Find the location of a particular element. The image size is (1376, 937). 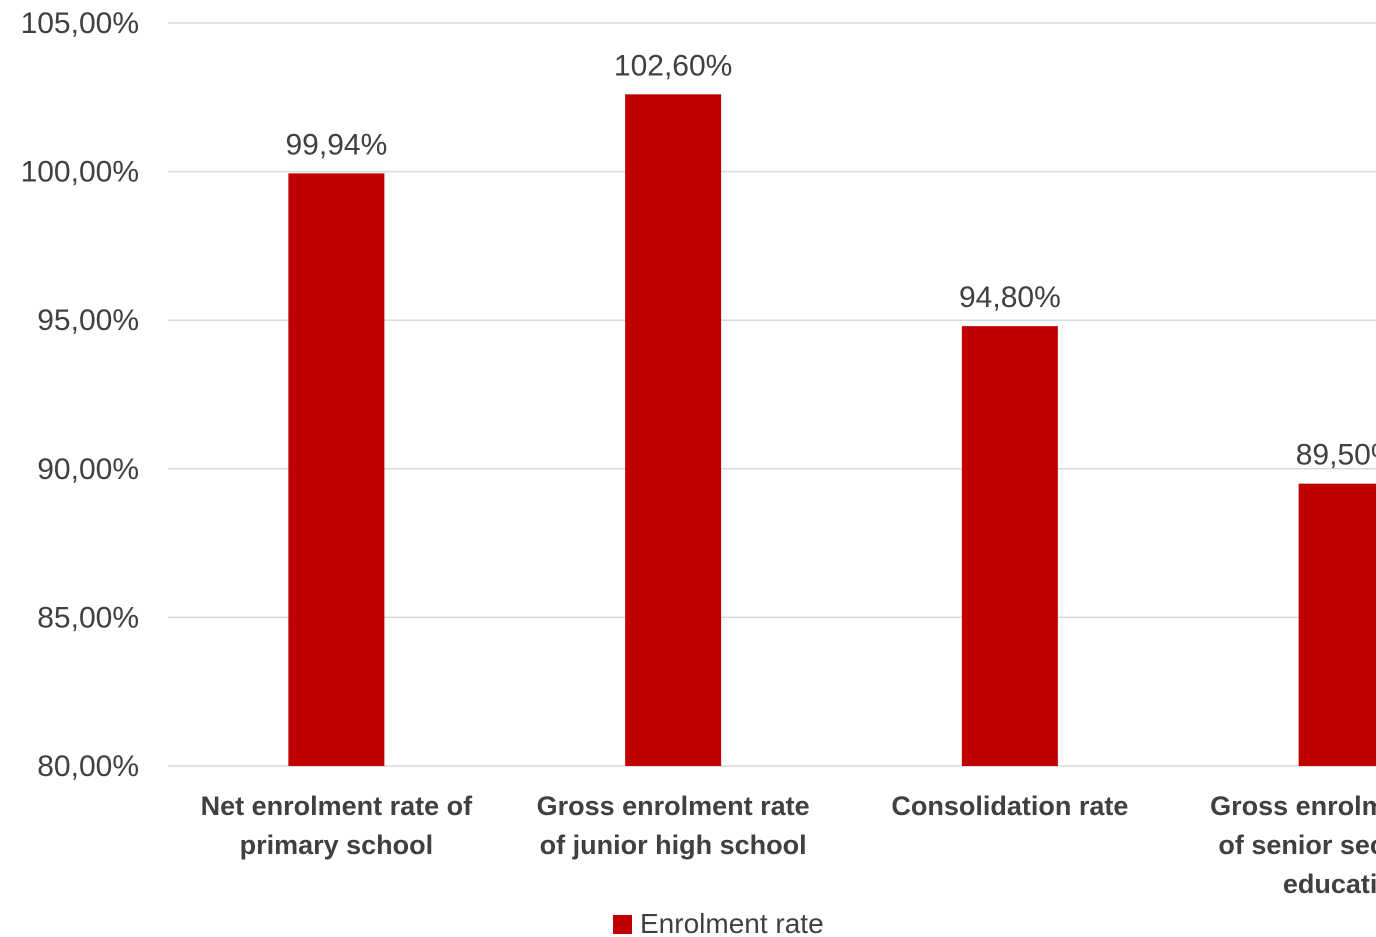

data-label: 102,60% is located at coordinates (673, 65).